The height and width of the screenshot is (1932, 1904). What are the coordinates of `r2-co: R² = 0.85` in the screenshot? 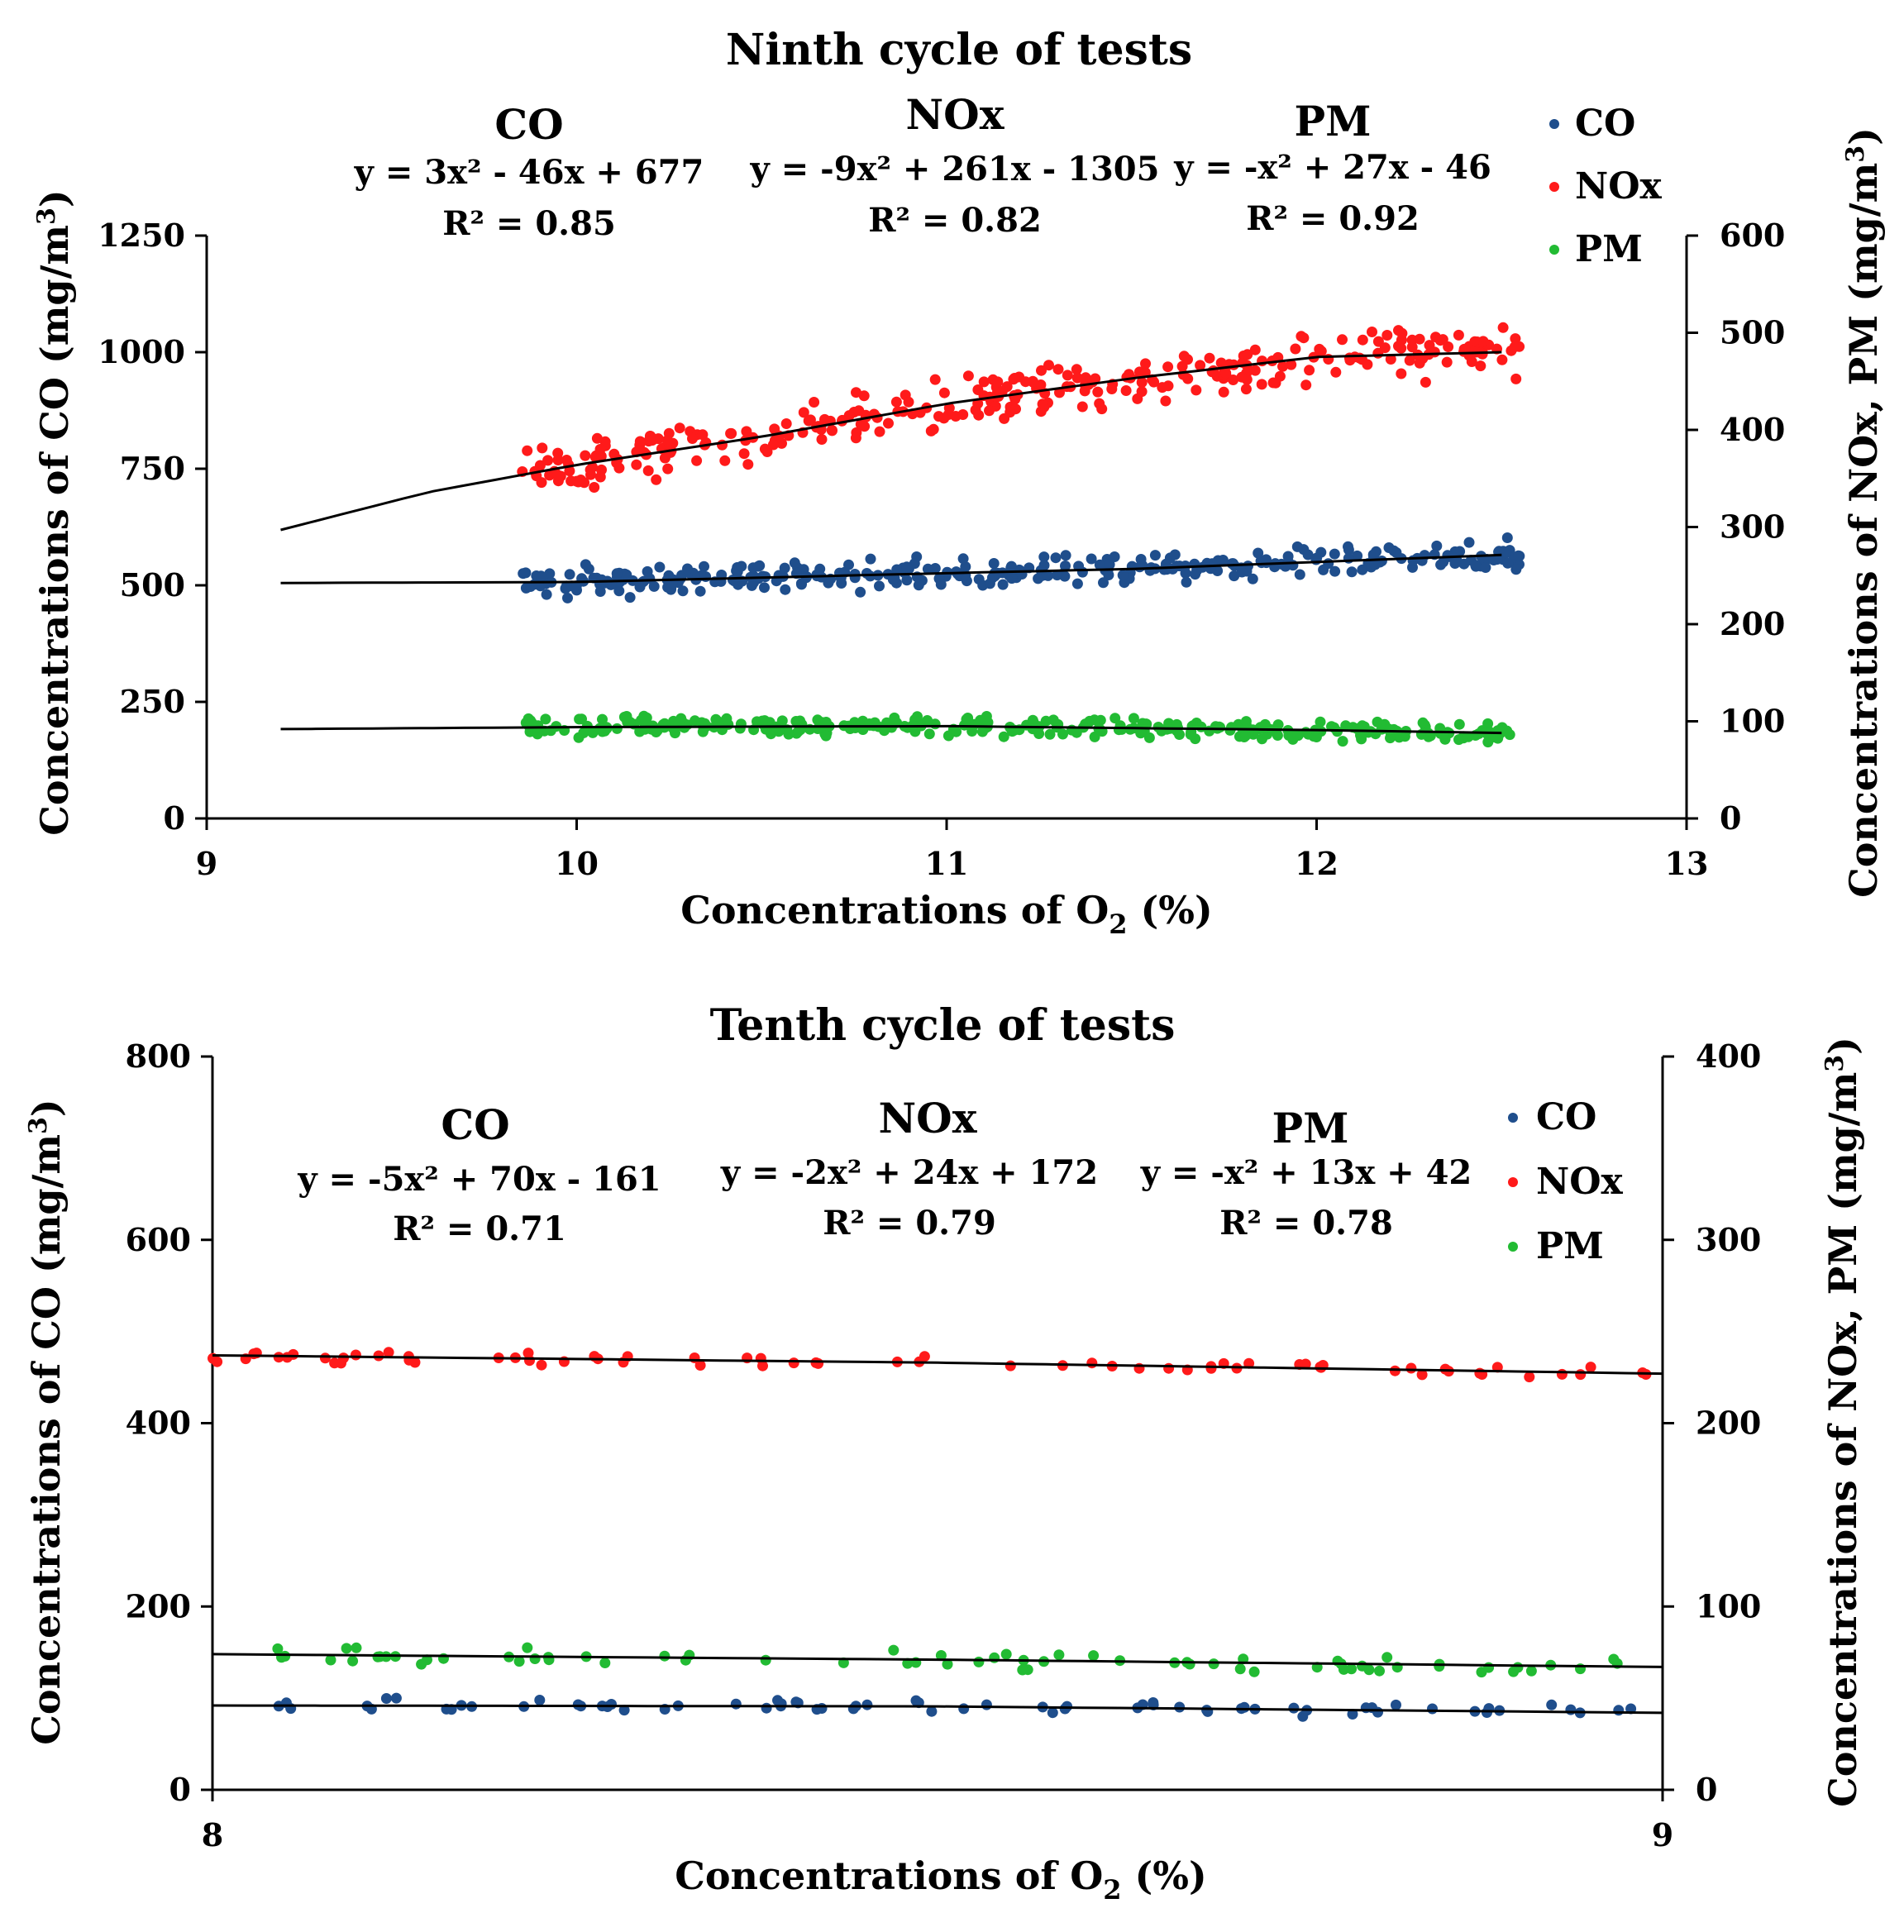 It's located at (529, 223).